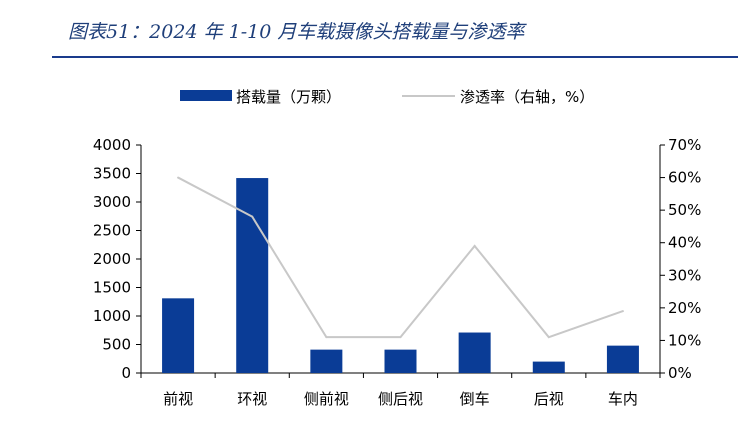  Describe the element at coordinates (112, 259) in the screenshot. I see `left-tick-label: 2000` at that location.